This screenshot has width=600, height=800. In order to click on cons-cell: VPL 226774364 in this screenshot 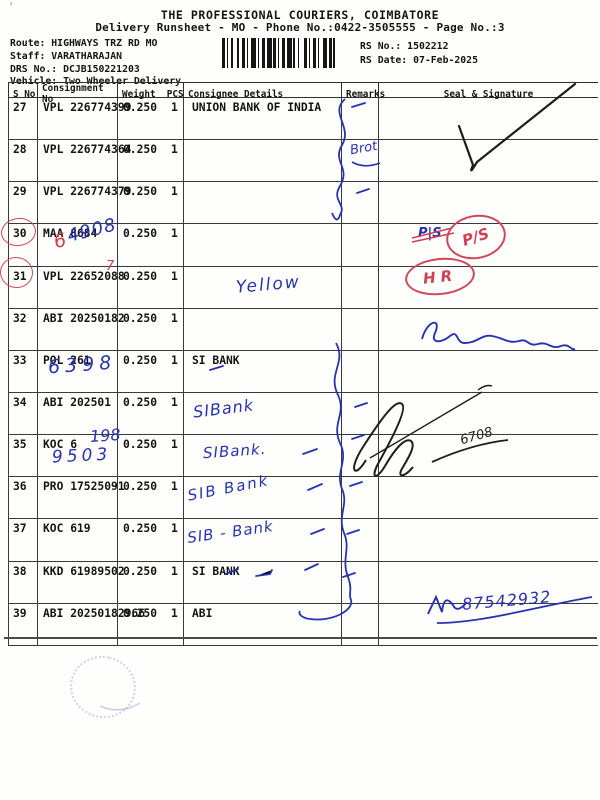, I will do `click(84, 161)`.